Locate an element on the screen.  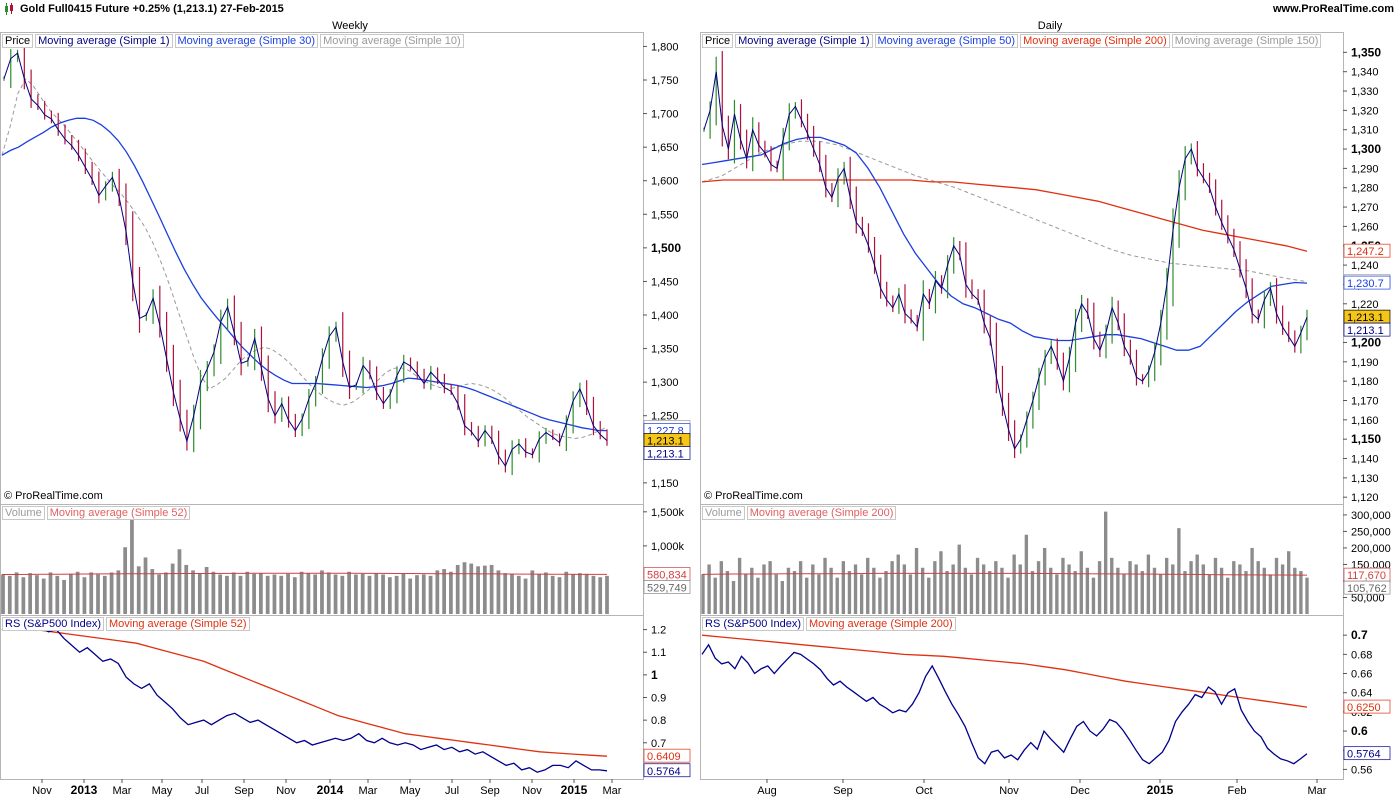
x-tick-label: Oct is located at coordinates (923, 791).